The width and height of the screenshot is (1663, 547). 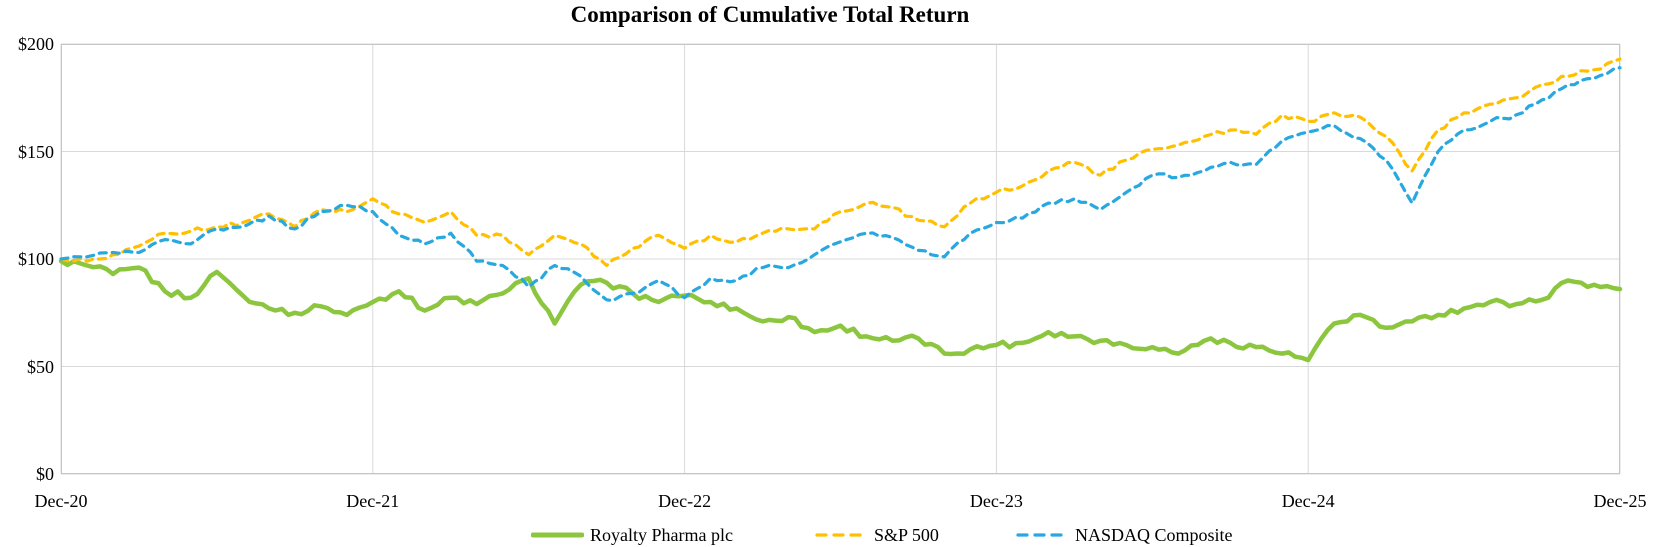 I want to click on legend-label-nasdaq-composite: NASDAQ Composite, so click(x=1154, y=535).